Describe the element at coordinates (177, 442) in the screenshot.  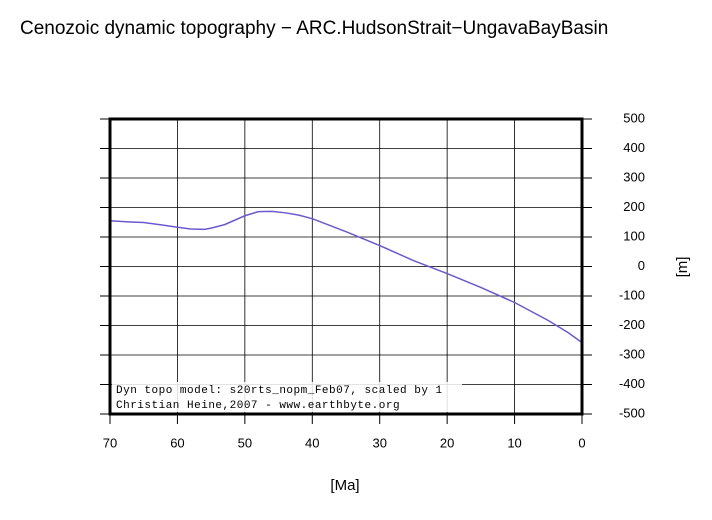
I see `x-tick-label: 60` at that location.